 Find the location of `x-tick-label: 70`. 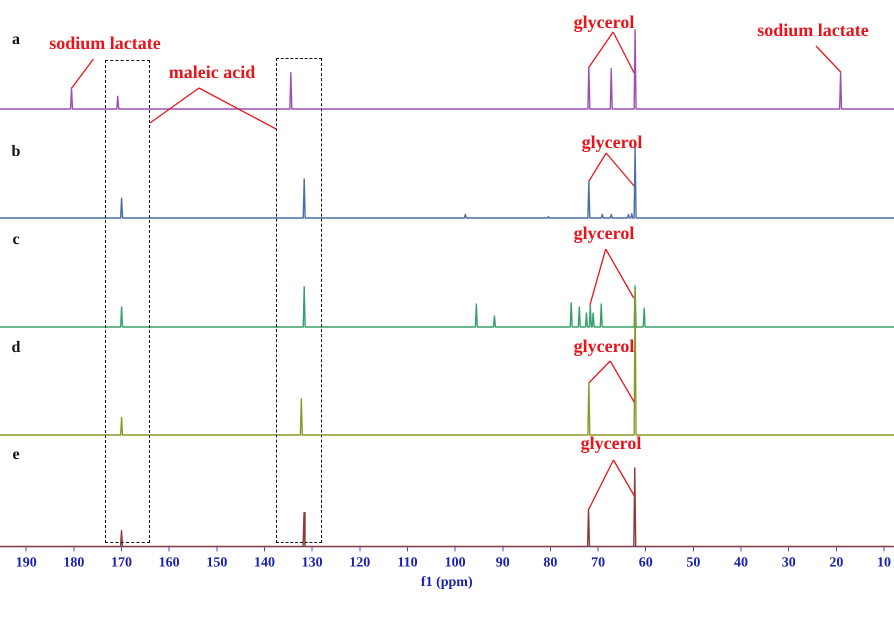

x-tick-label: 70 is located at coordinates (598, 562).